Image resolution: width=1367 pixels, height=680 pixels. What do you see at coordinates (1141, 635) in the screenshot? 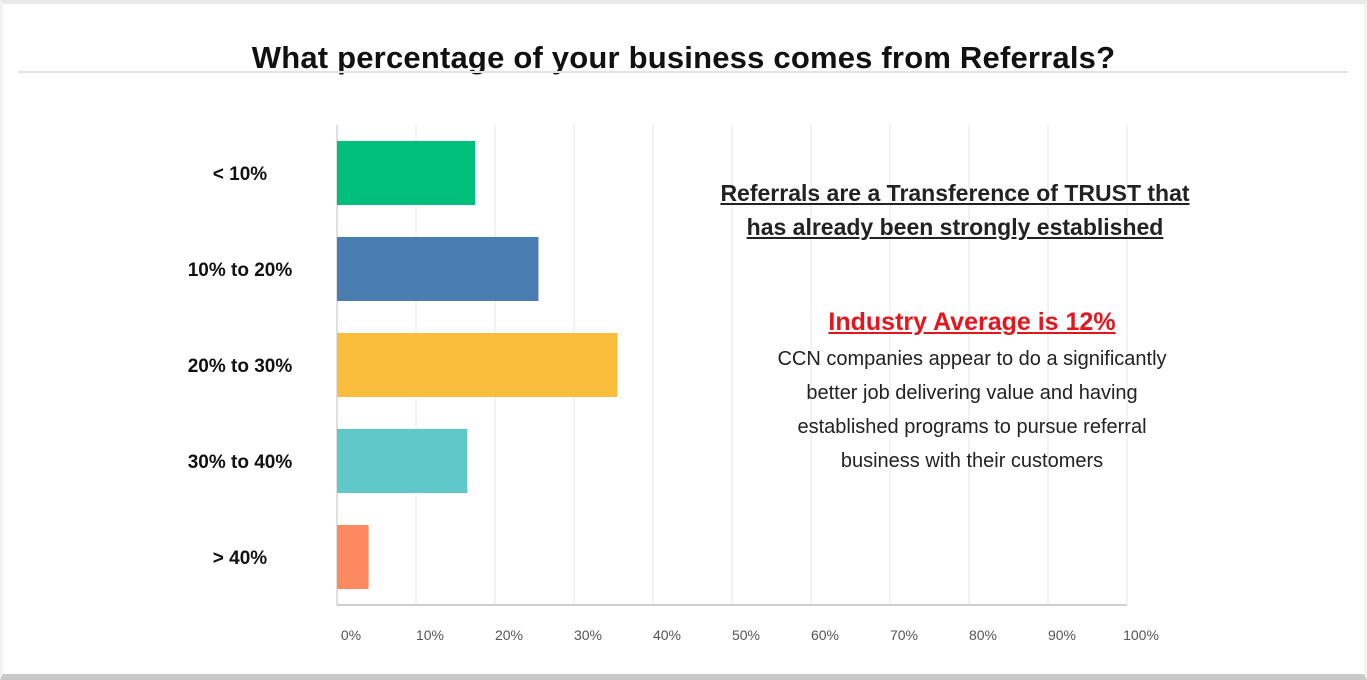
I see `x-tick-label: 100%` at bounding box center [1141, 635].